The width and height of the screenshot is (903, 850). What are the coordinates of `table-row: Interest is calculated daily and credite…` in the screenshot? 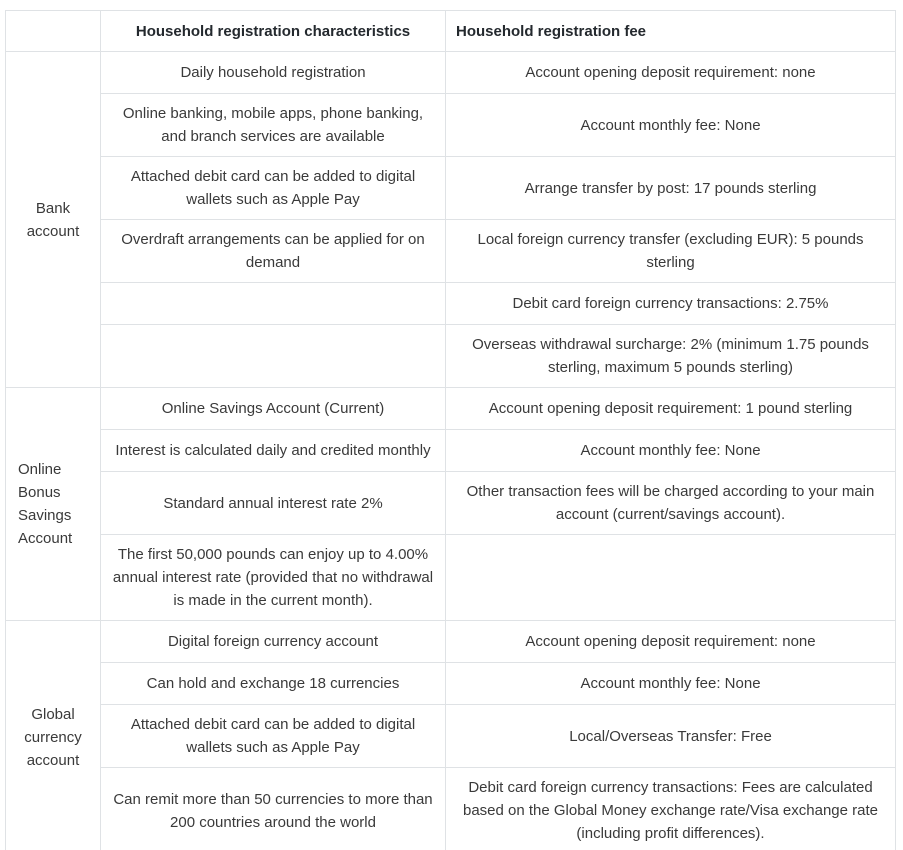 It's located at (451, 450).